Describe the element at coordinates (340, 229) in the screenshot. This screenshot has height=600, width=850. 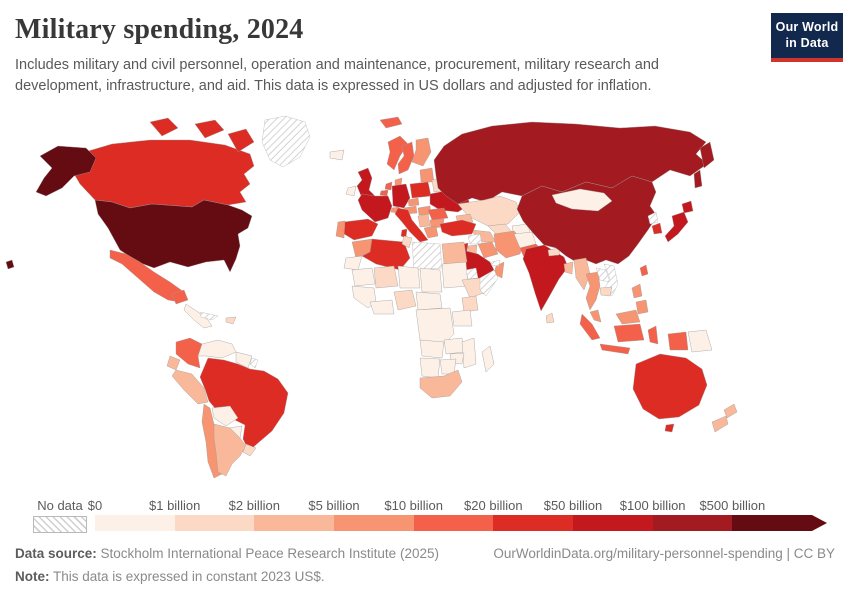
I see `country-portugal` at that location.